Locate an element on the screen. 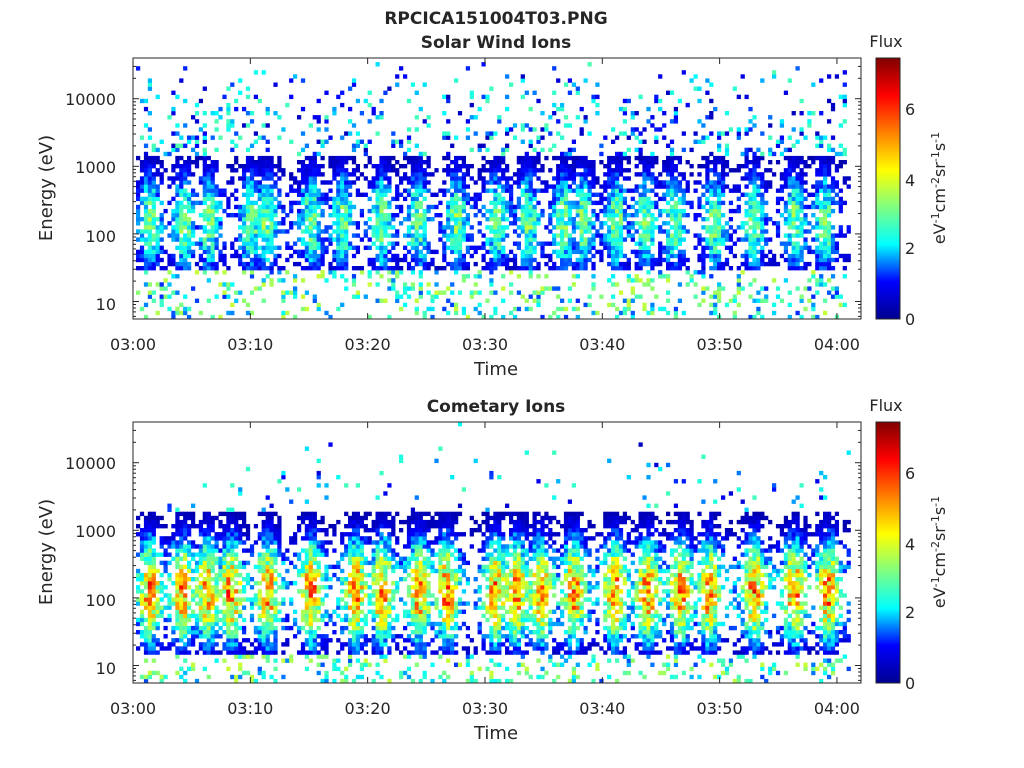  colorbar-tick-label: 4 is located at coordinates (910, 180).